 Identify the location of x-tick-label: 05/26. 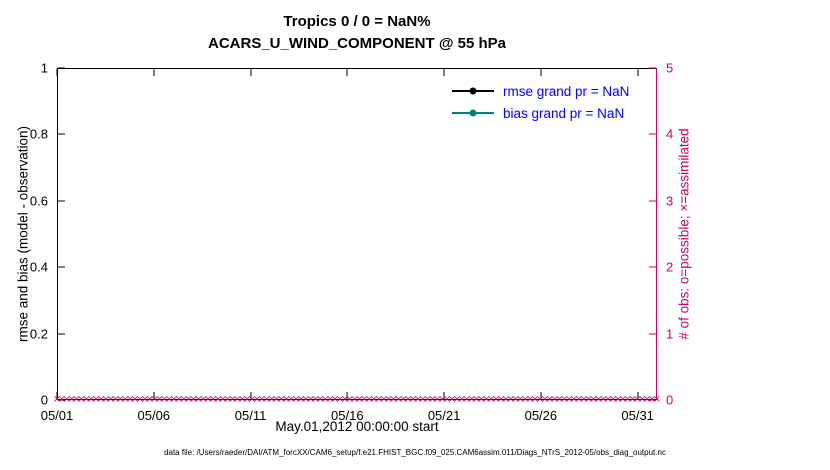
(541, 415).